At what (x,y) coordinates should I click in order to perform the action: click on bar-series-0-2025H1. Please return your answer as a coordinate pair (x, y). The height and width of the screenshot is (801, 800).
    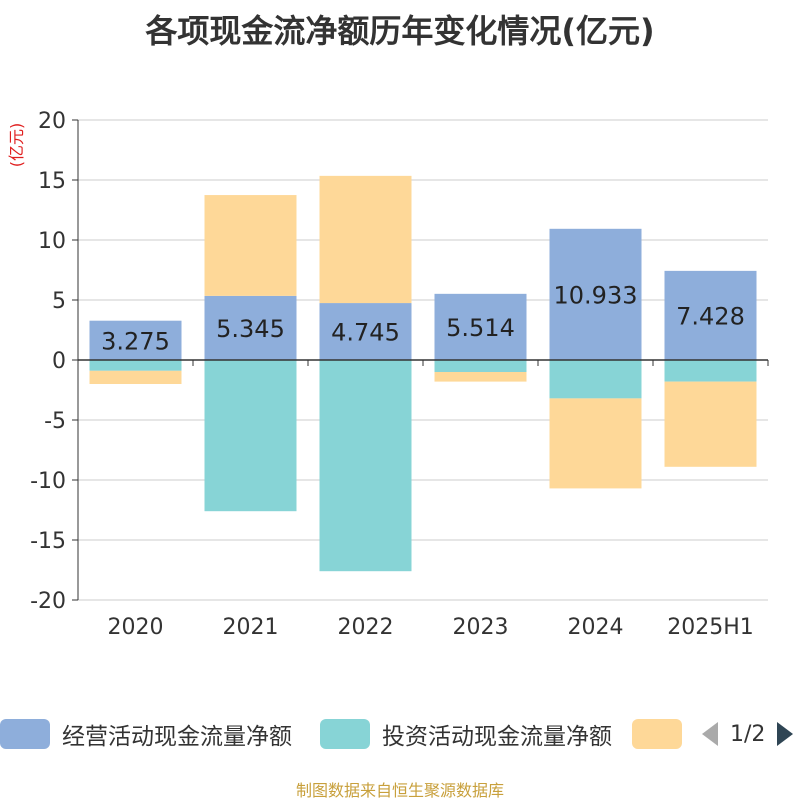
    Looking at the image, I should click on (710, 315).